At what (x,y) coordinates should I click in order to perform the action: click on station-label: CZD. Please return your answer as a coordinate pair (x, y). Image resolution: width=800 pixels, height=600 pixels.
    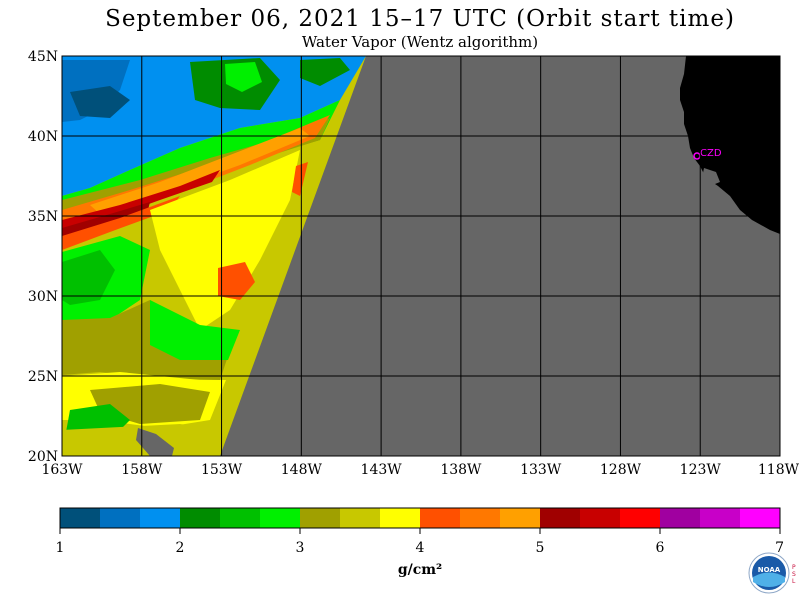
    Looking at the image, I should click on (711, 153).